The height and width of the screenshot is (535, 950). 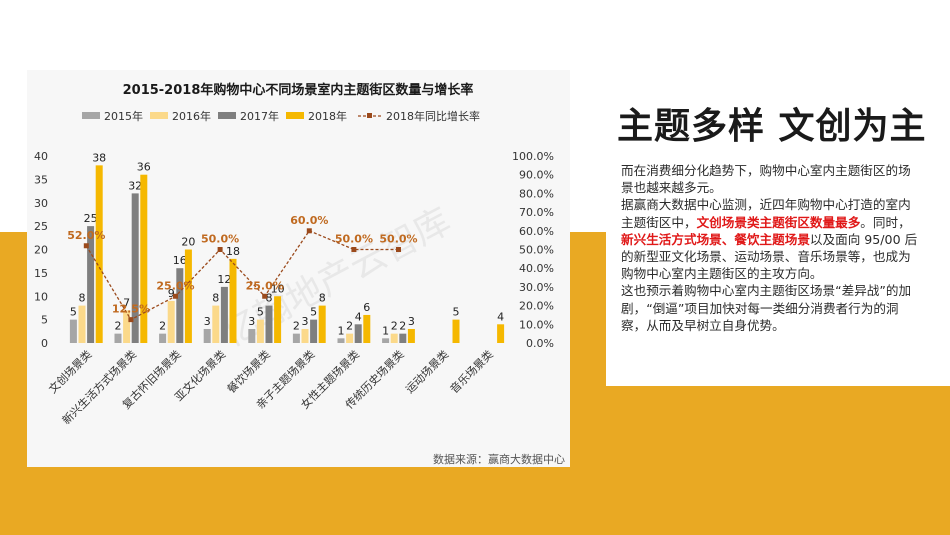 What do you see at coordinates (540, 343) in the screenshot?
I see `y-right-tick: 0.0%` at bounding box center [540, 343].